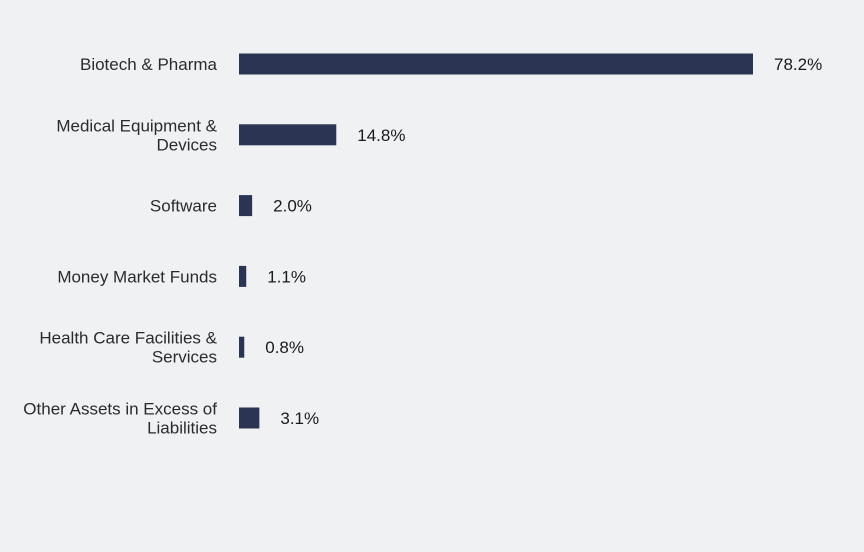  Describe the element at coordinates (137, 276) in the screenshot. I see `category-label: Money Market Funds` at that location.